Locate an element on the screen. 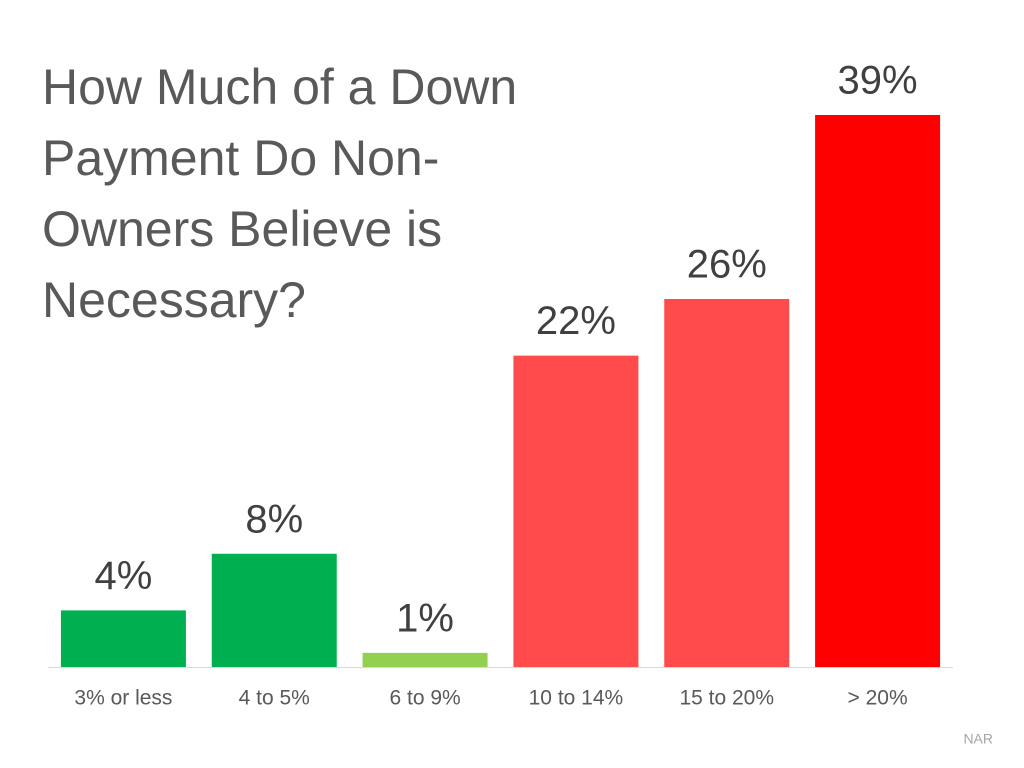 The width and height of the screenshot is (1024, 768). x-tick-label: > 20% is located at coordinates (878, 698).